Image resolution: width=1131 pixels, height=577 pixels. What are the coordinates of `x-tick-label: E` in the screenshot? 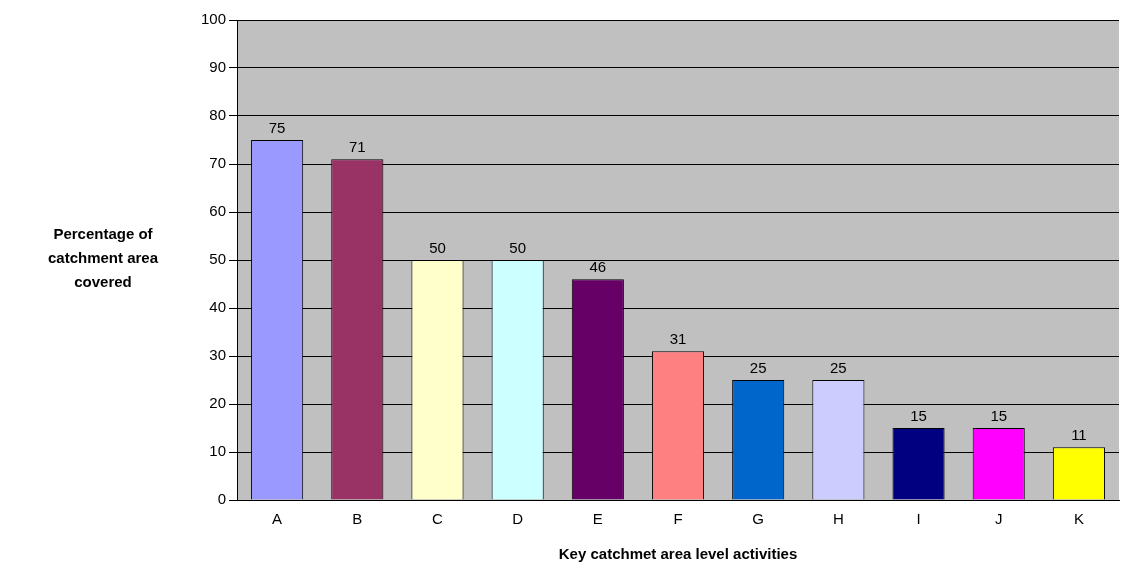 It's located at (597, 519).